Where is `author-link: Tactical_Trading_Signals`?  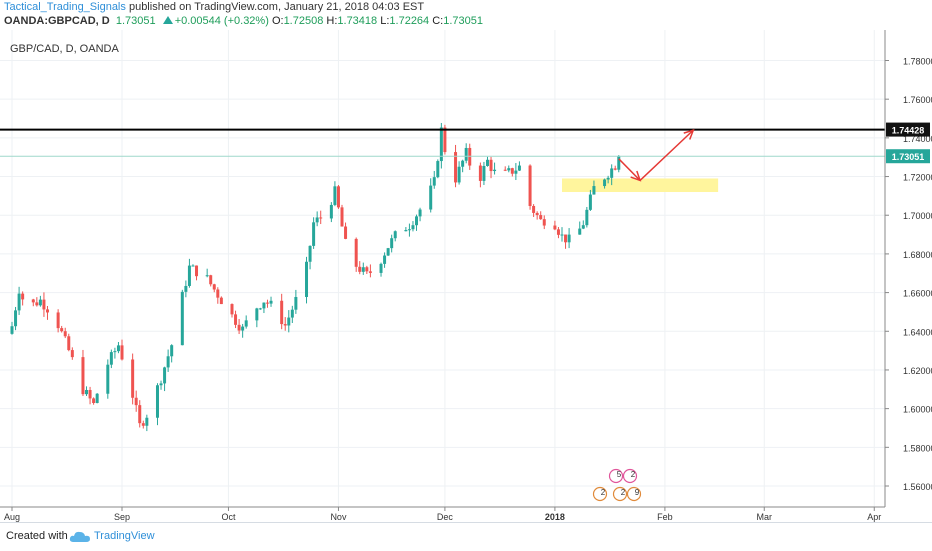
author-link: Tactical_Trading_Signals is located at coordinates (65, 7).